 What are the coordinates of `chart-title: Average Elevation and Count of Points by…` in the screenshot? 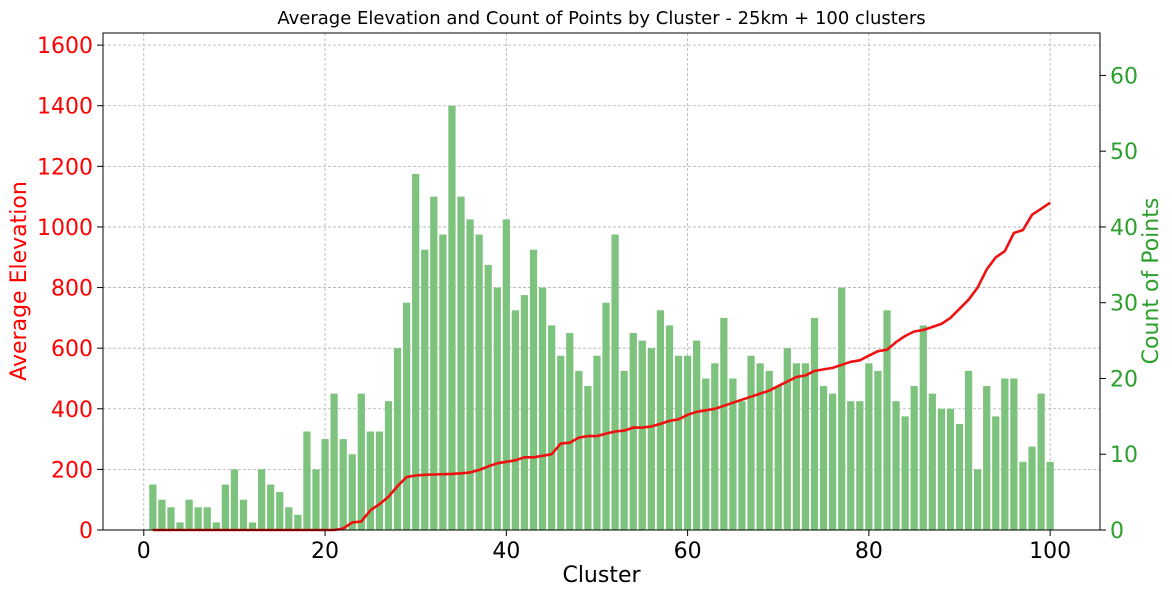 It's located at (601, 18).